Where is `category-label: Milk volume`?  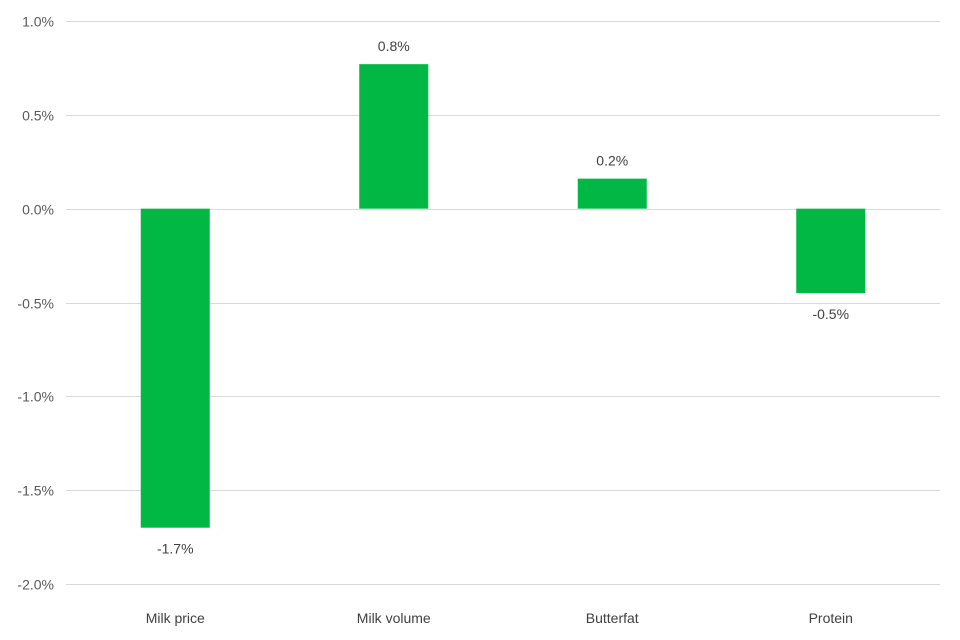
category-label: Milk volume is located at coordinates (394, 618).